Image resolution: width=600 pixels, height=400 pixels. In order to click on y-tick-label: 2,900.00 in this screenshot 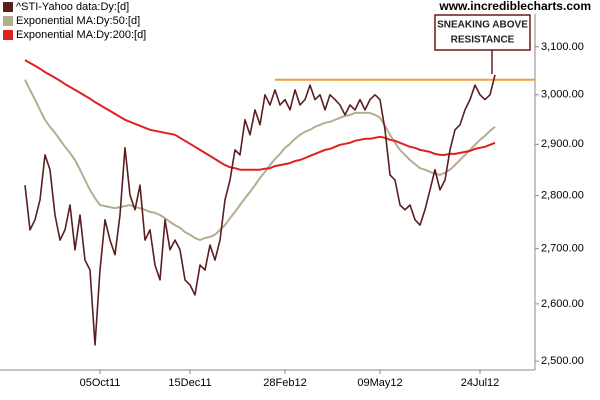, I will do `click(562, 144)`.